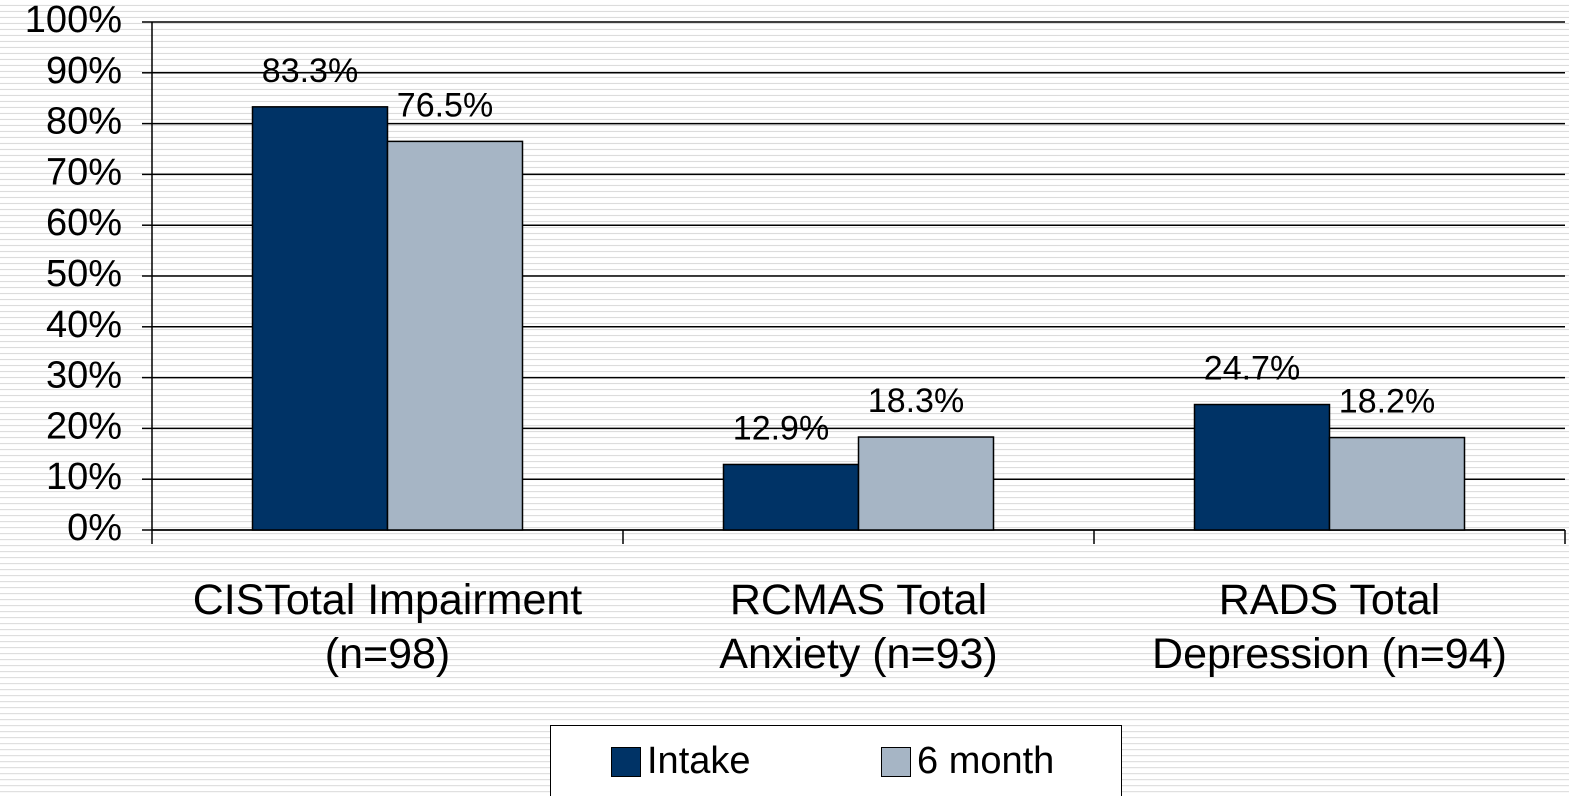 The height and width of the screenshot is (796, 1569). Describe the element at coordinates (84, 71) in the screenshot. I see `y-tick-label: 90%` at that location.